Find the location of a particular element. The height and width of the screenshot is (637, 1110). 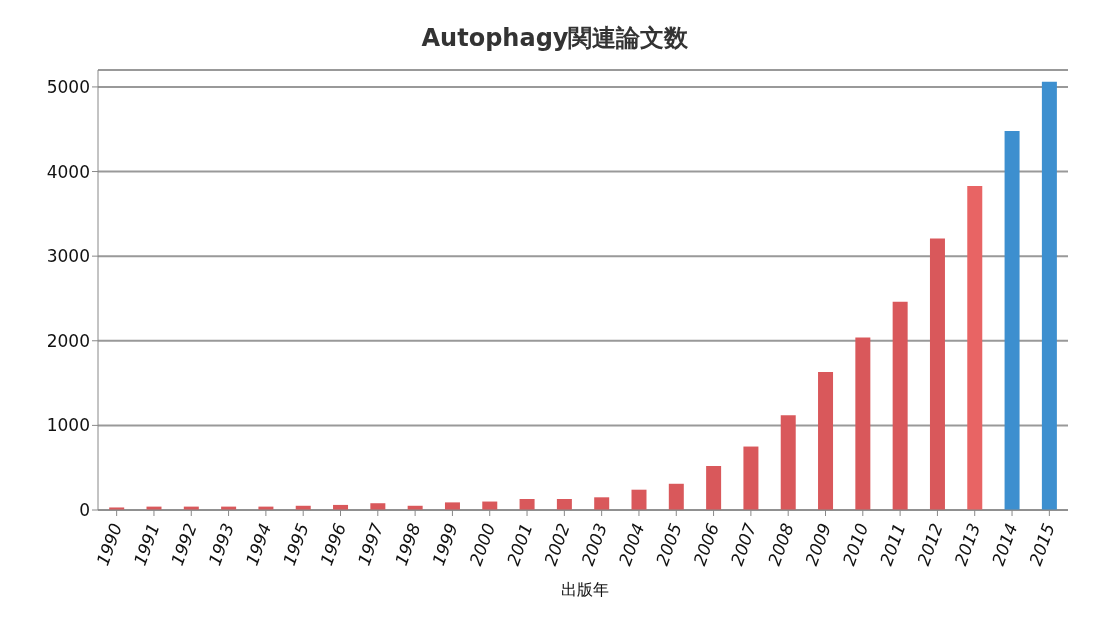

x-tick-label: 2007 is located at coordinates (743, 544).